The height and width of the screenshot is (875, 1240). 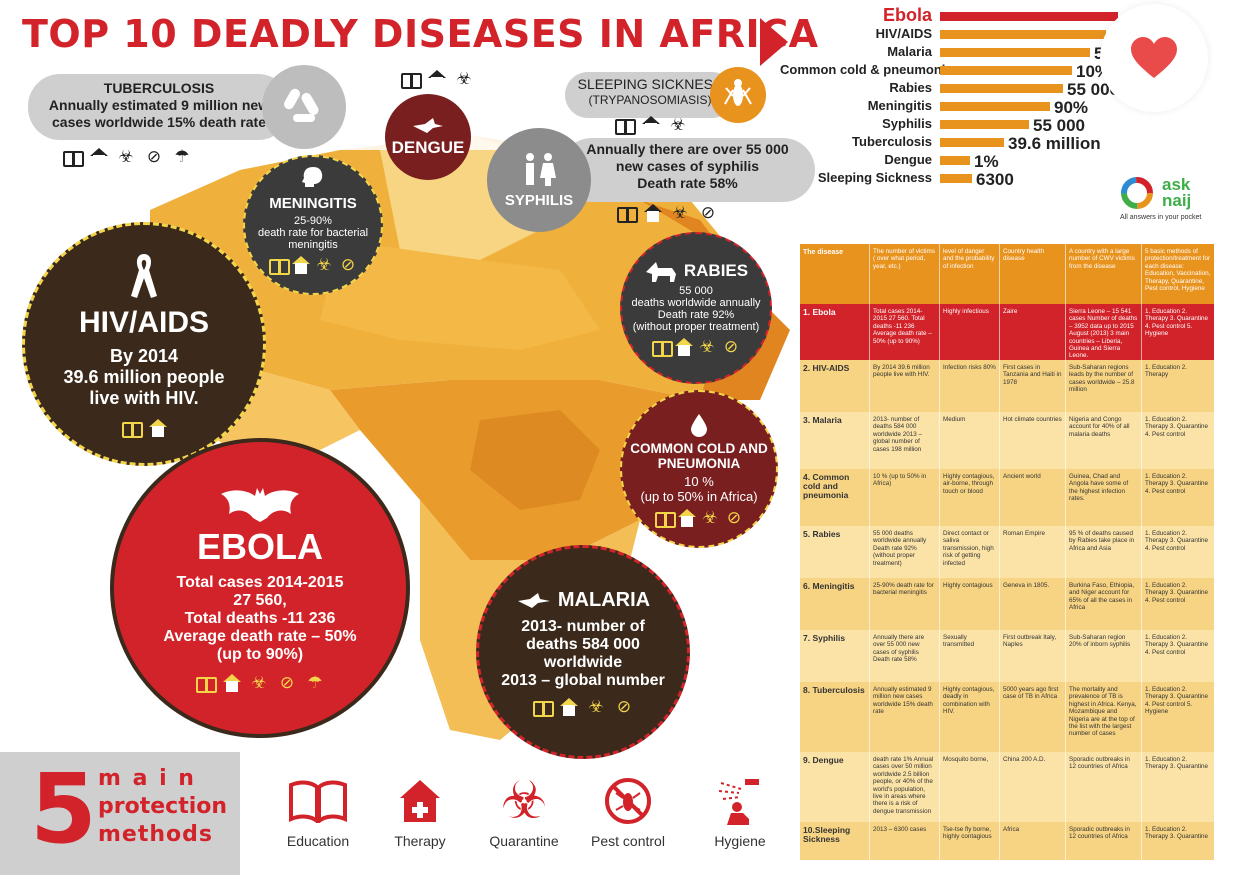 What do you see at coordinates (144, 428) in the screenshot?
I see `hiv-protection-icons` at bounding box center [144, 428].